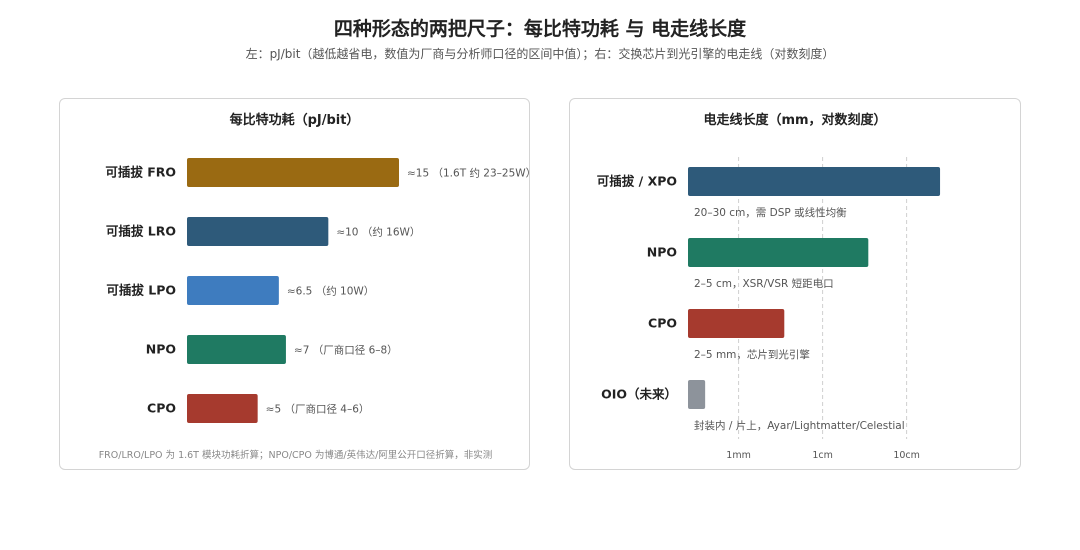 This screenshot has height=550, width=1080. Describe the element at coordinates (822, 455) in the screenshot. I see `trace-tick-label: 1cm` at that location.